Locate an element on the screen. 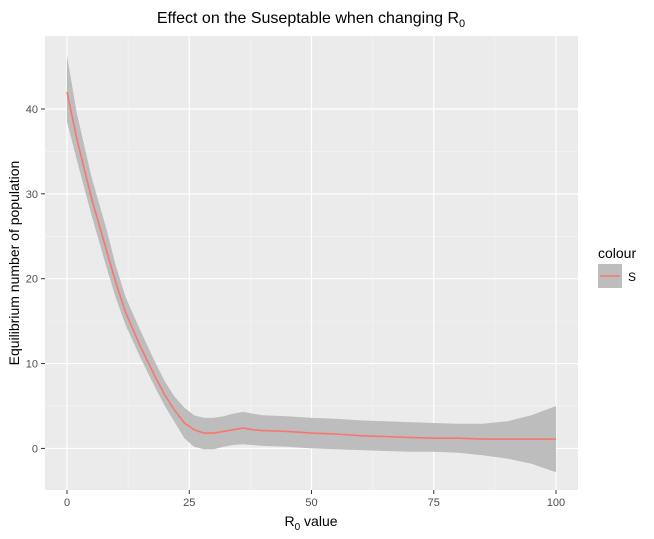 The width and height of the screenshot is (654, 539). y-tick-label: 40 is located at coordinates (32, 110).